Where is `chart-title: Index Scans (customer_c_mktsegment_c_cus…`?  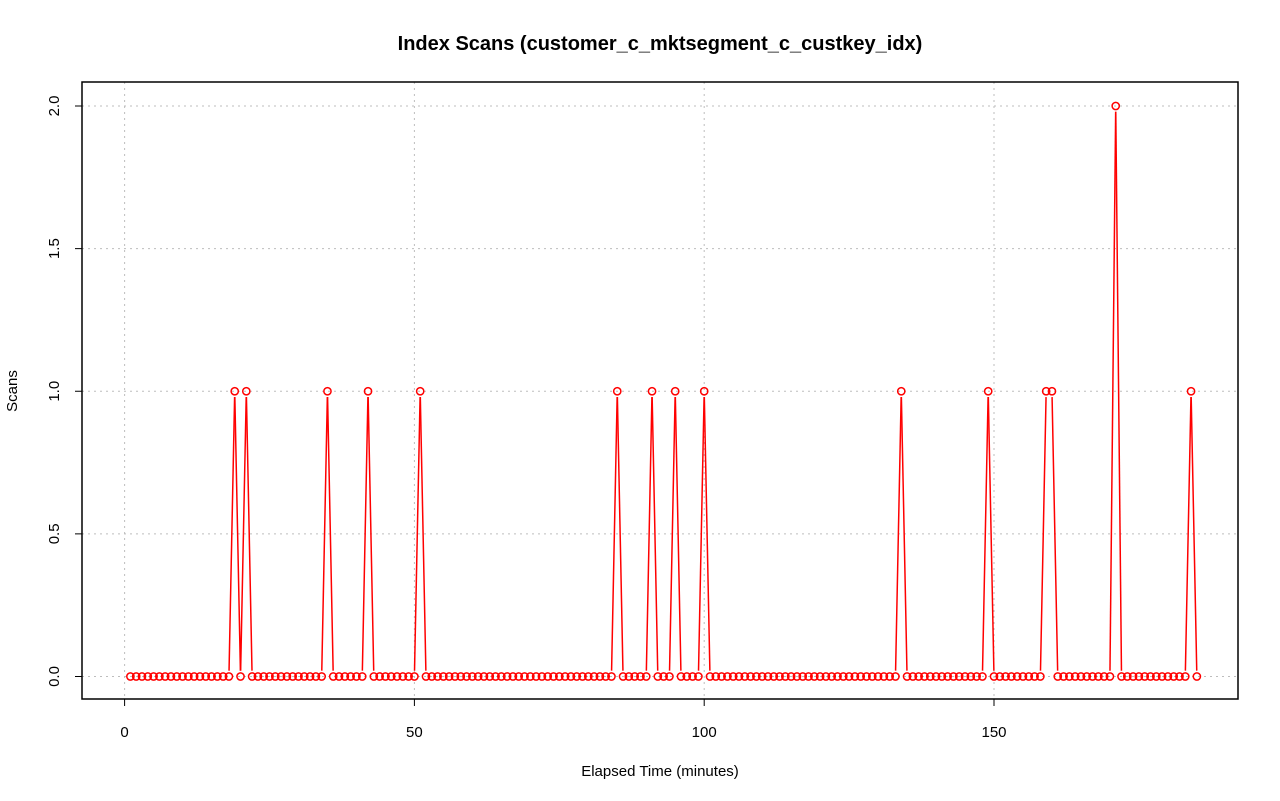
chart-title: Index Scans (customer_c_mktsegment_c_cus… is located at coordinates (660, 44).